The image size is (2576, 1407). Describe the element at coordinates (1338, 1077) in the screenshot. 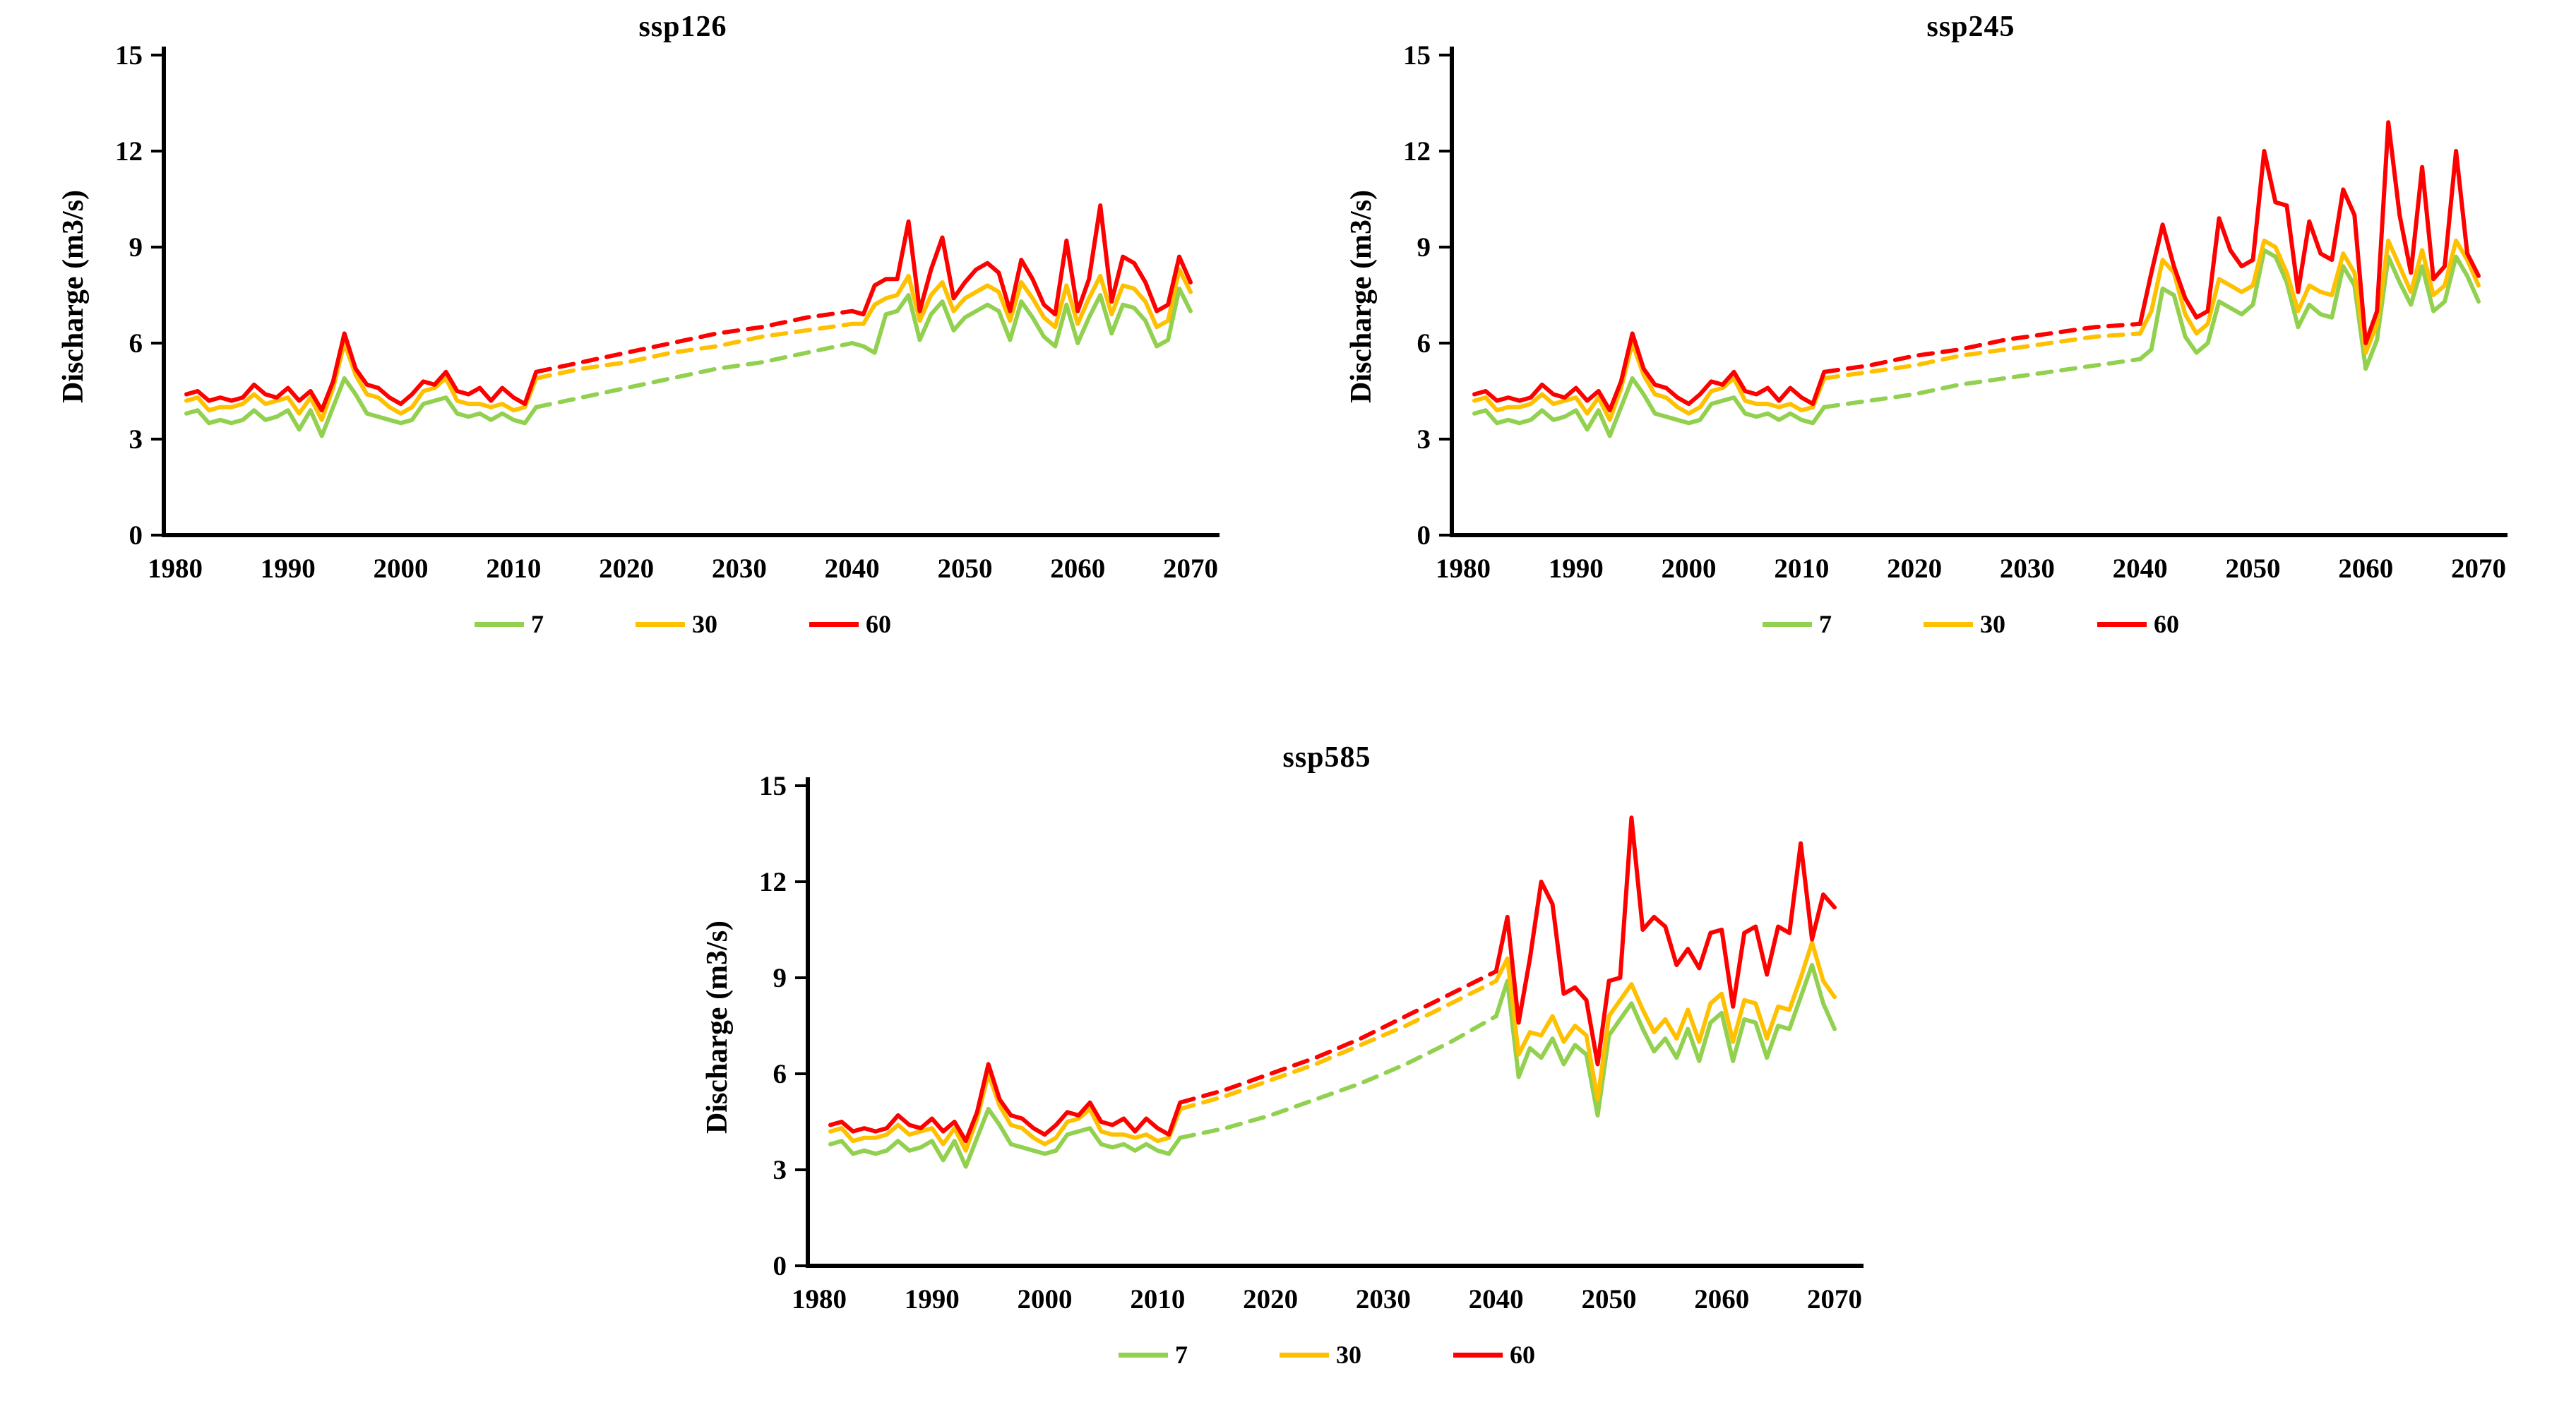

I see `series-7-projection-gap-line` at that location.